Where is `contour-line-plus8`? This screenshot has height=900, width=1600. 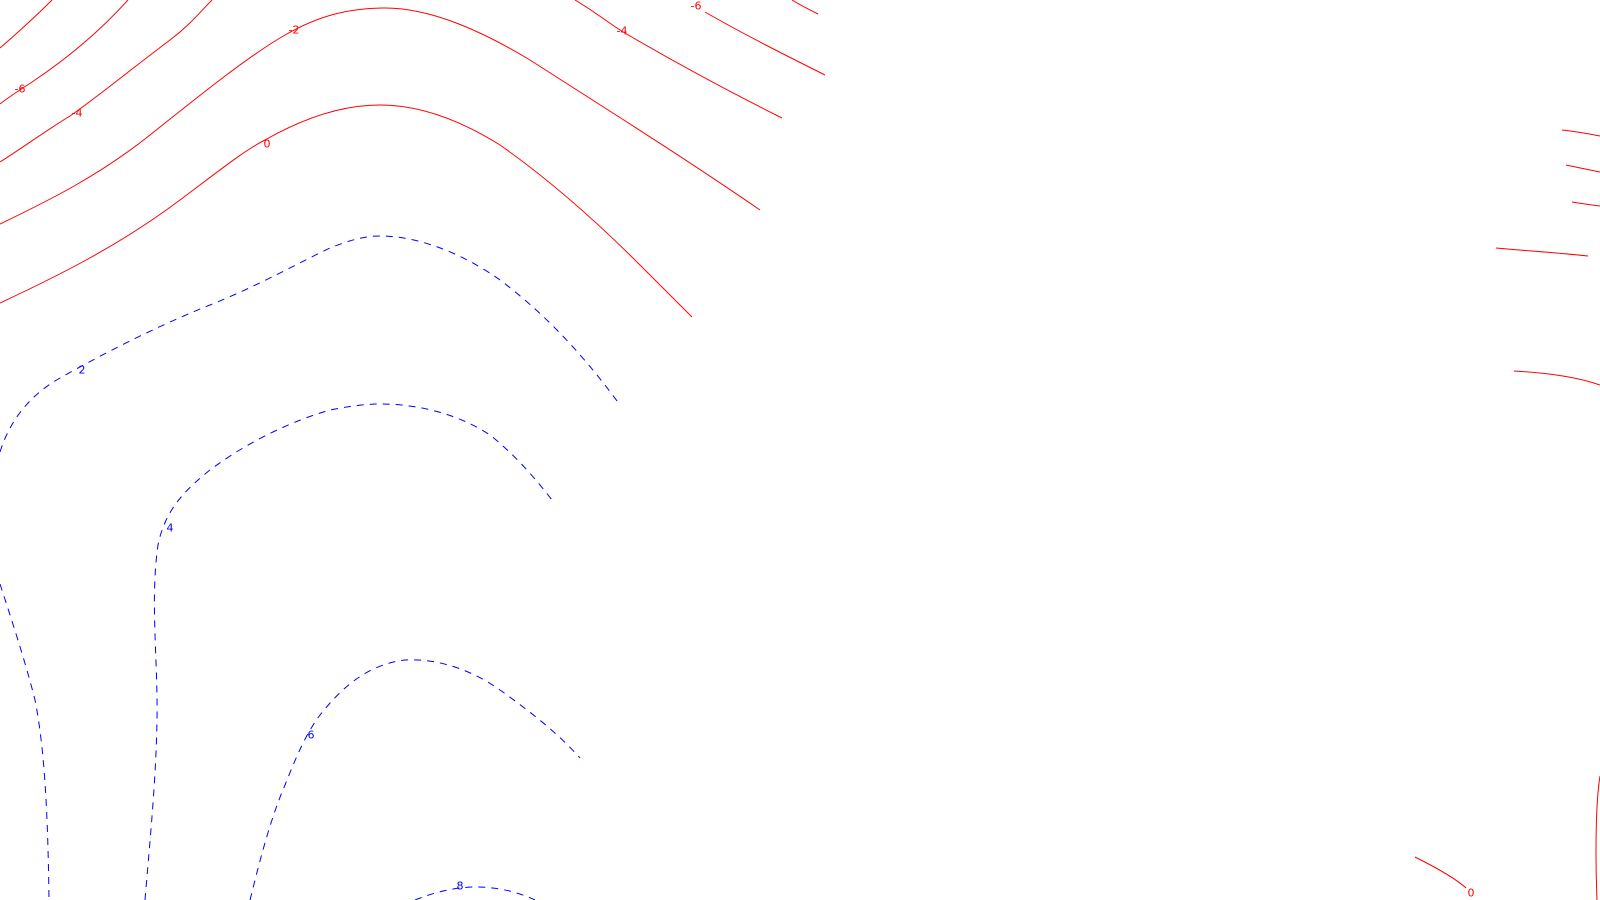 contour-line-plus8 is located at coordinates (475, 893).